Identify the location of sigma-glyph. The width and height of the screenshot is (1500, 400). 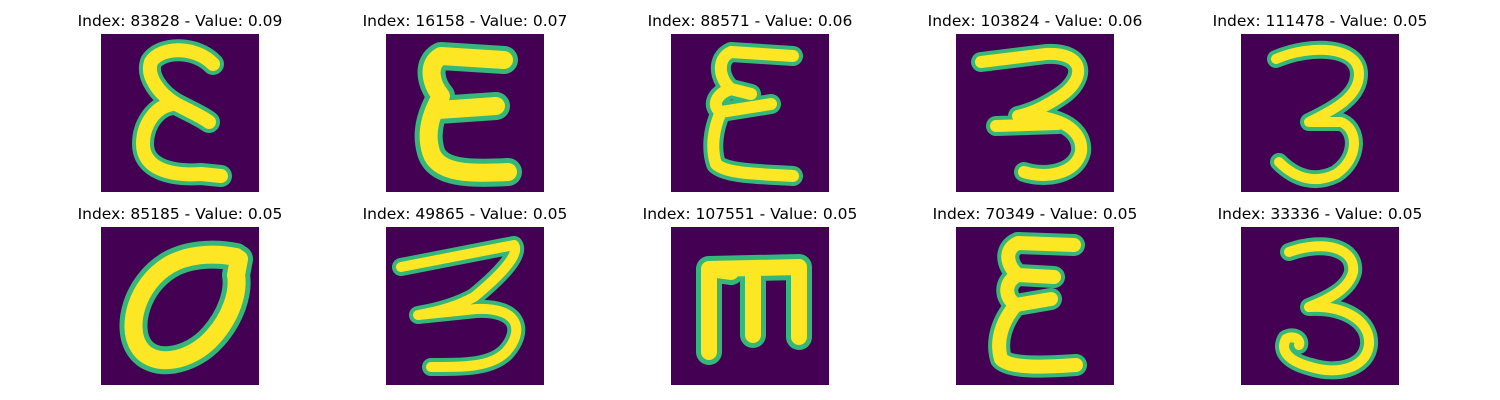
(180, 306).